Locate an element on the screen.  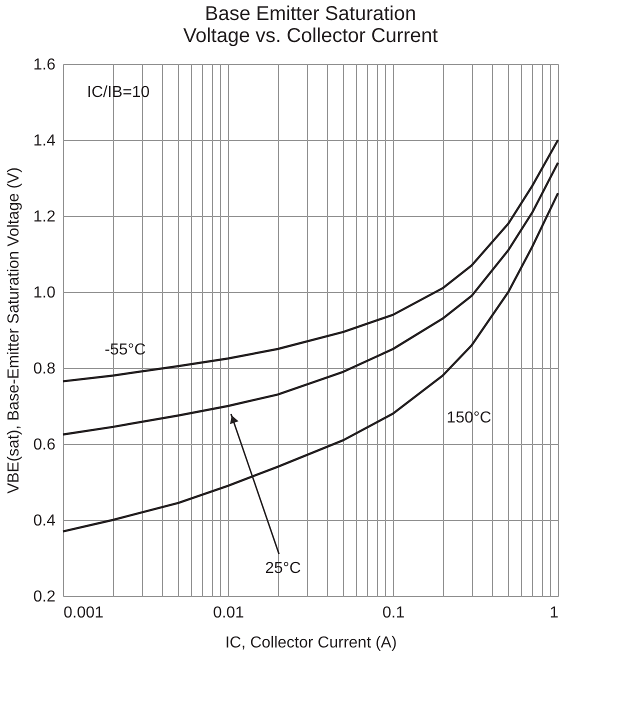
x-tick-label: 0.1 is located at coordinates (393, 613).